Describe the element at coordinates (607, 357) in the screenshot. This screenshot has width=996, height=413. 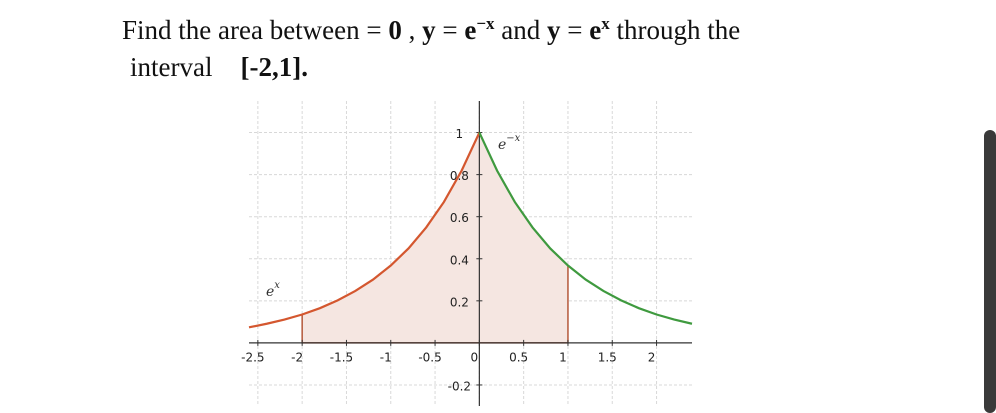
I see `x-tick-label: 1.5` at that location.